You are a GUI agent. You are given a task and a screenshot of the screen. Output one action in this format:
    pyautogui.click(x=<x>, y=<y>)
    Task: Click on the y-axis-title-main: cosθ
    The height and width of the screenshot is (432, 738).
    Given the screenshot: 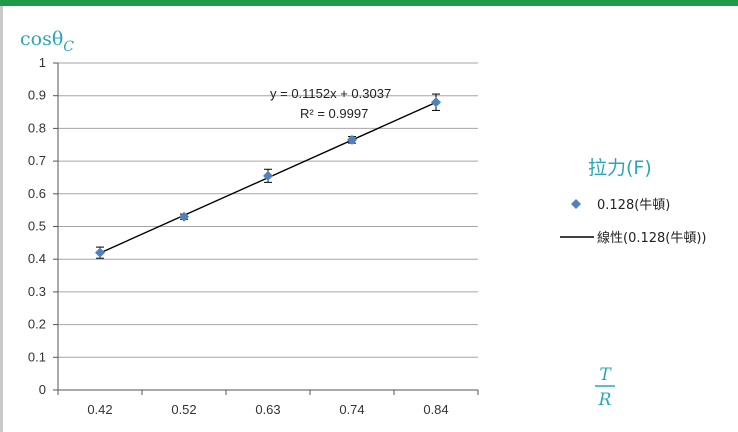 What is the action you would take?
    pyautogui.click(x=41, y=39)
    